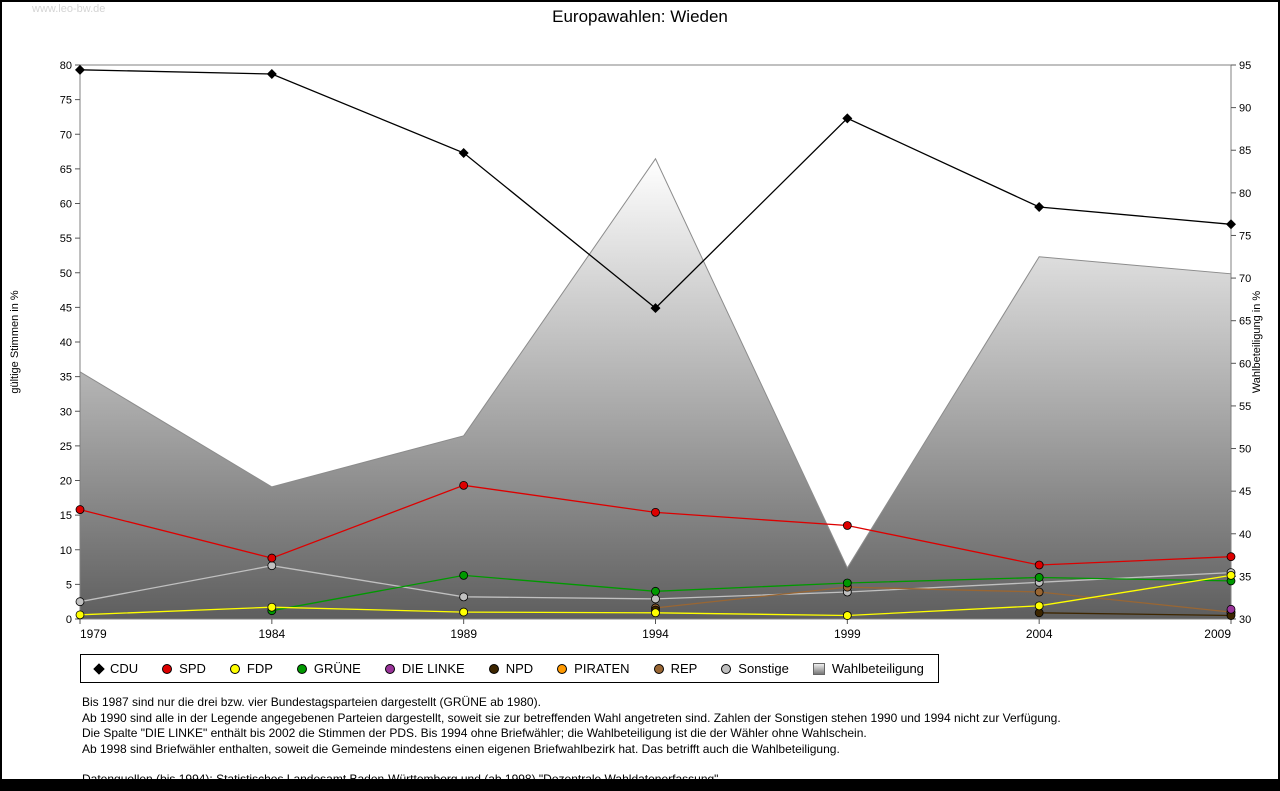 The height and width of the screenshot is (791, 1280). I want to click on legend-item-die-linke: DIE LINKE, so click(424, 668).